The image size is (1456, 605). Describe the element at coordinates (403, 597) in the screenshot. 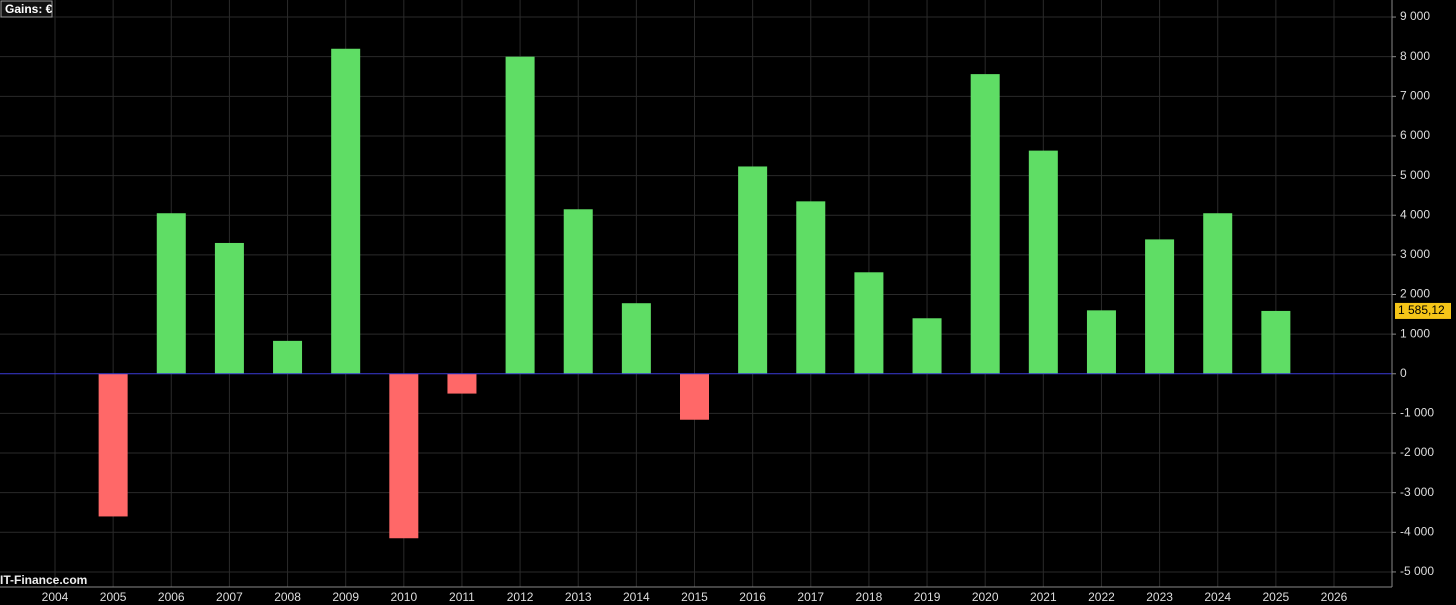

I see `x-tick-label: 2010` at that location.